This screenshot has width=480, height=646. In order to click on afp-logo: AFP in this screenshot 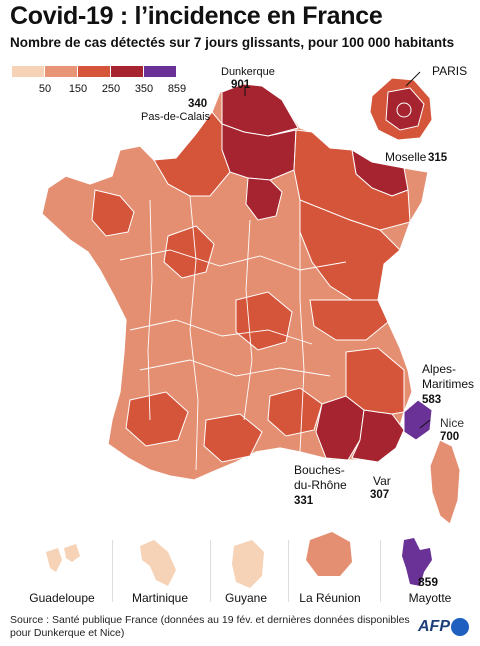, I will do `click(443, 627)`.